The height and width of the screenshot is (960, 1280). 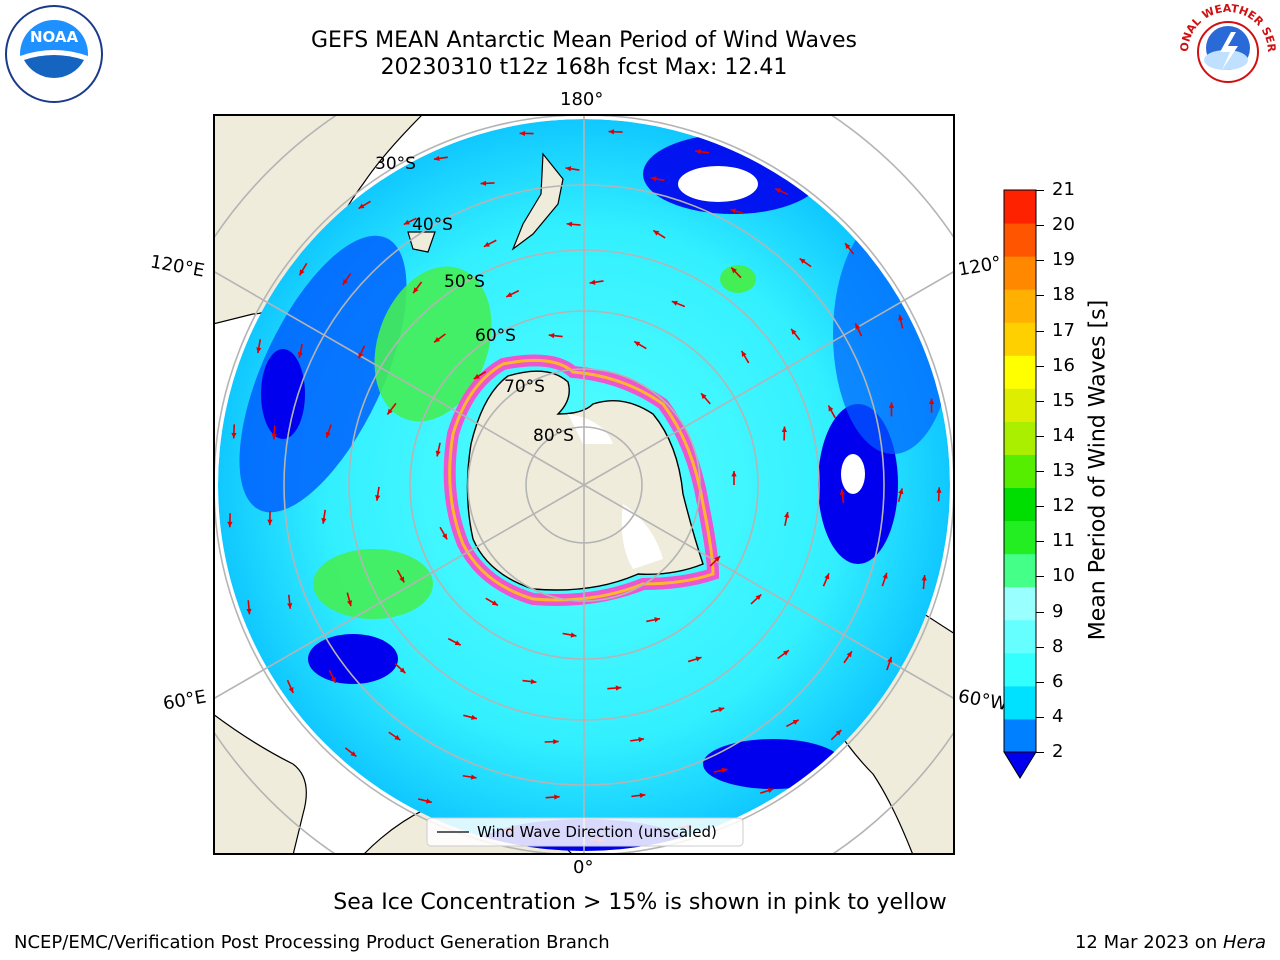 I want to click on colorbar-tick-label: 21, so click(x=1063, y=189).